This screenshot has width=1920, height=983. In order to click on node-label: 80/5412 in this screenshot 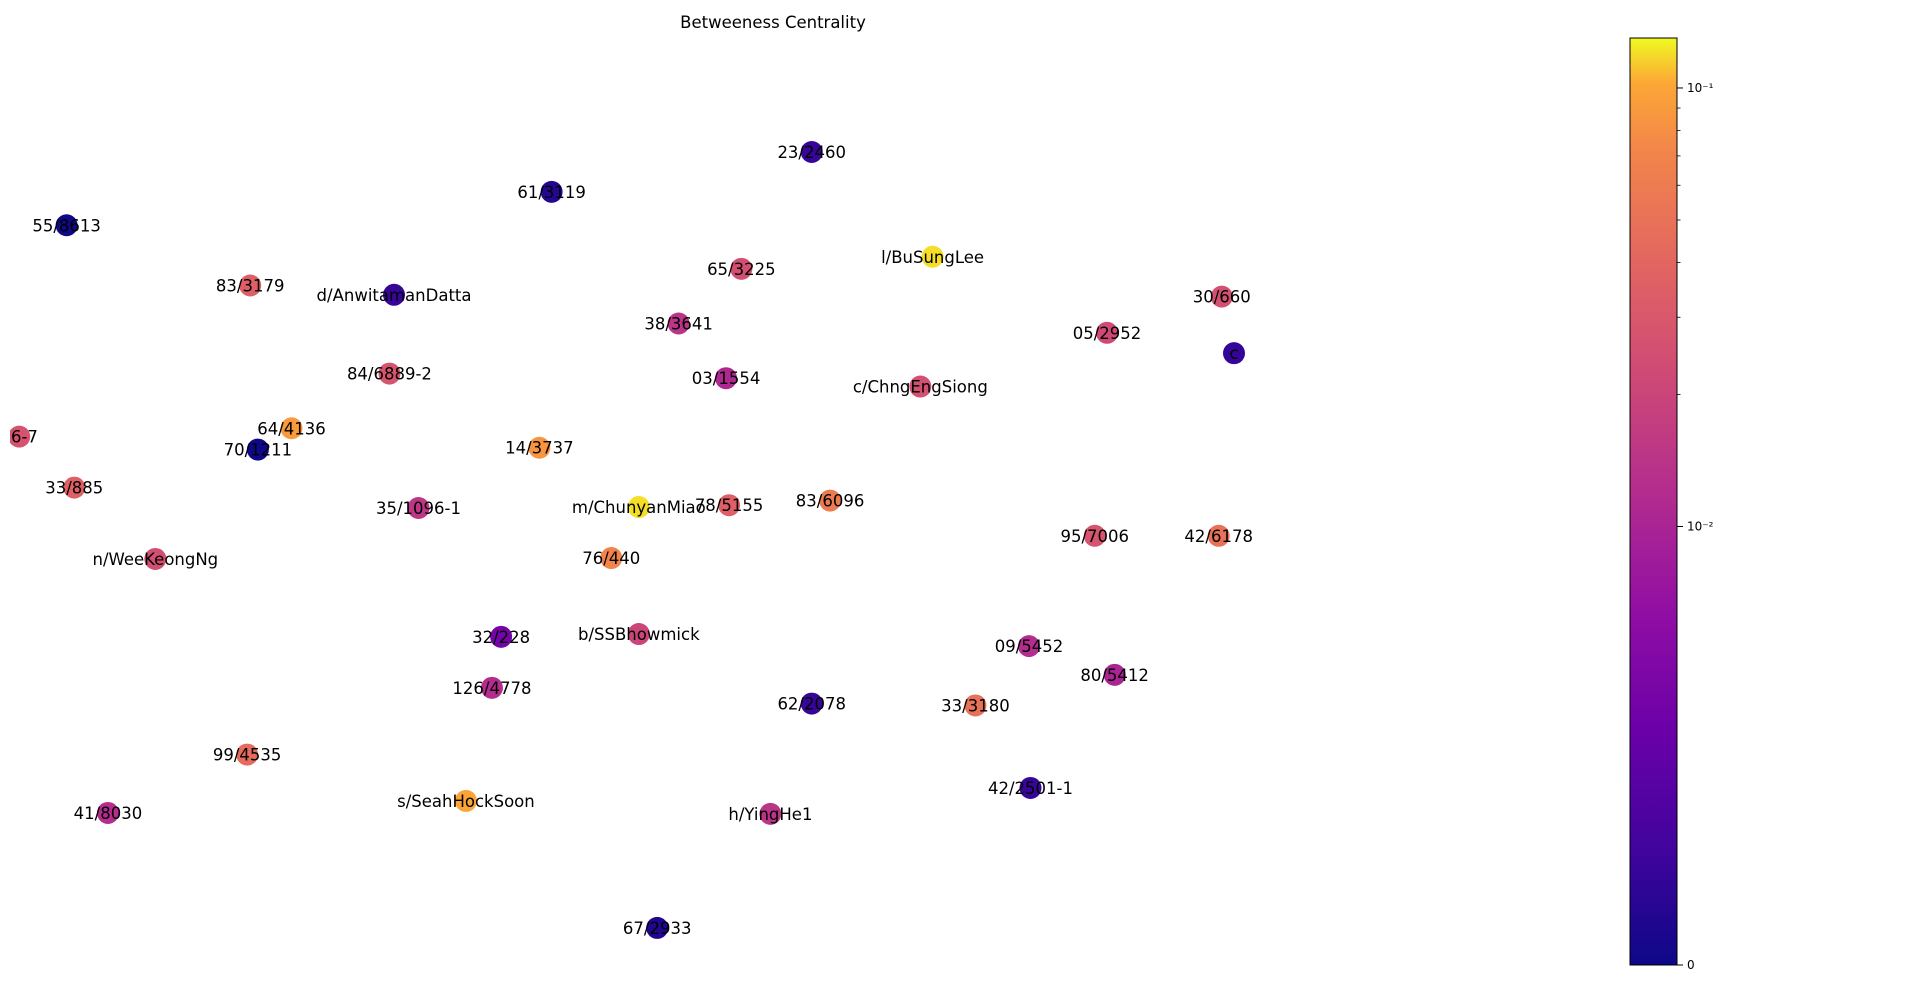, I will do `click(1114, 675)`.